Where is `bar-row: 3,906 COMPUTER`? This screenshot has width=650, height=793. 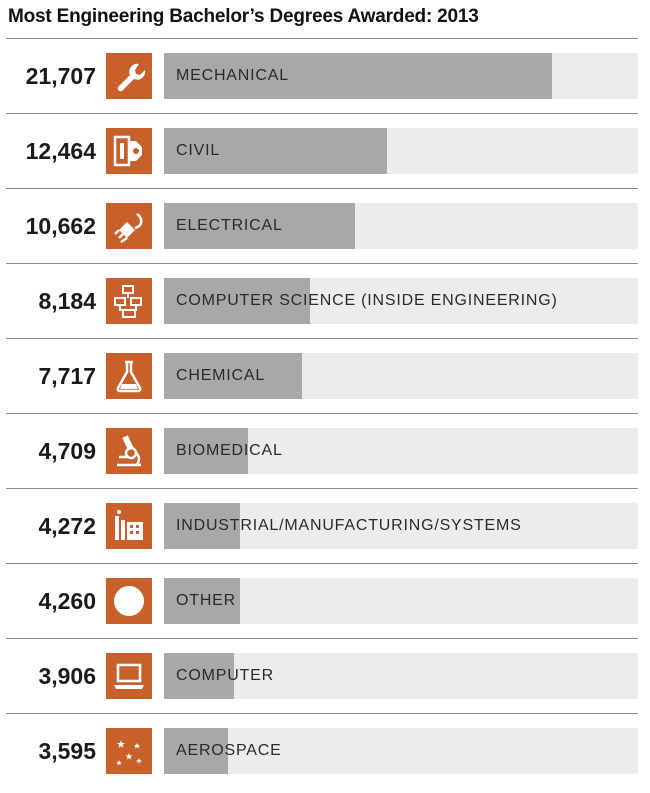 bar-row: 3,906 COMPUTER is located at coordinates (322, 675).